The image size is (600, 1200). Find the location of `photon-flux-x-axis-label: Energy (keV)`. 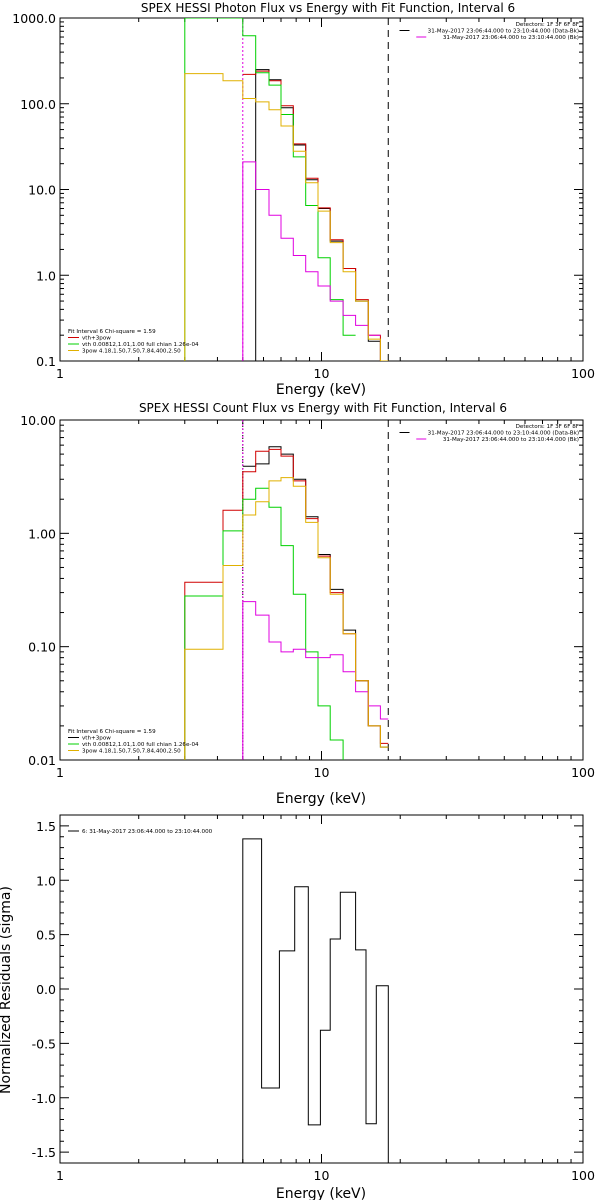

photon-flux-x-axis-label: Energy (keV) is located at coordinates (321, 390).